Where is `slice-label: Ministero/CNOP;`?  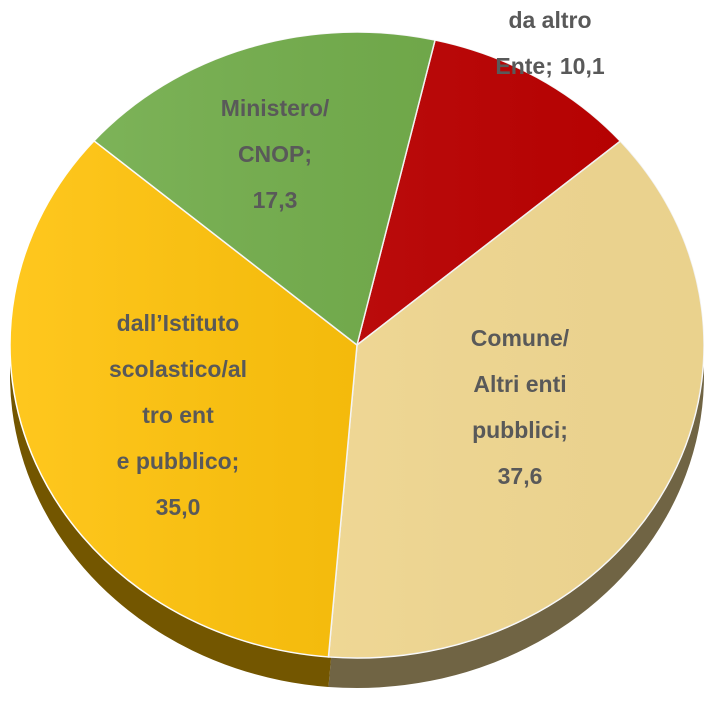 slice-label: Ministero/CNOP; is located at coordinates (275, 131).